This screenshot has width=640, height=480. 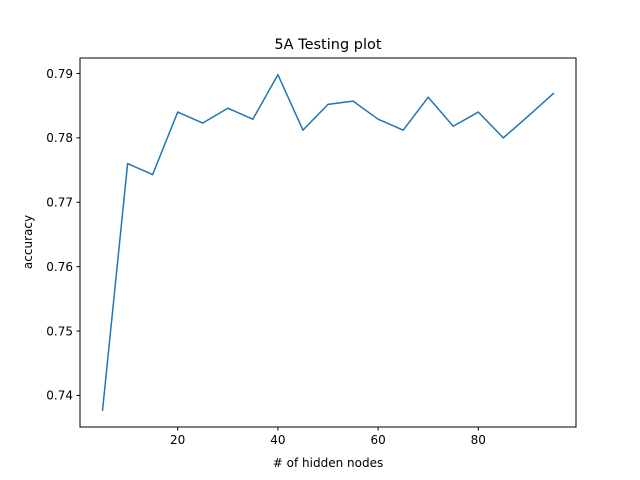 What do you see at coordinates (328, 463) in the screenshot?
I see `x-axis-label: # of hidden nodes` at bounding box center [328, 463].